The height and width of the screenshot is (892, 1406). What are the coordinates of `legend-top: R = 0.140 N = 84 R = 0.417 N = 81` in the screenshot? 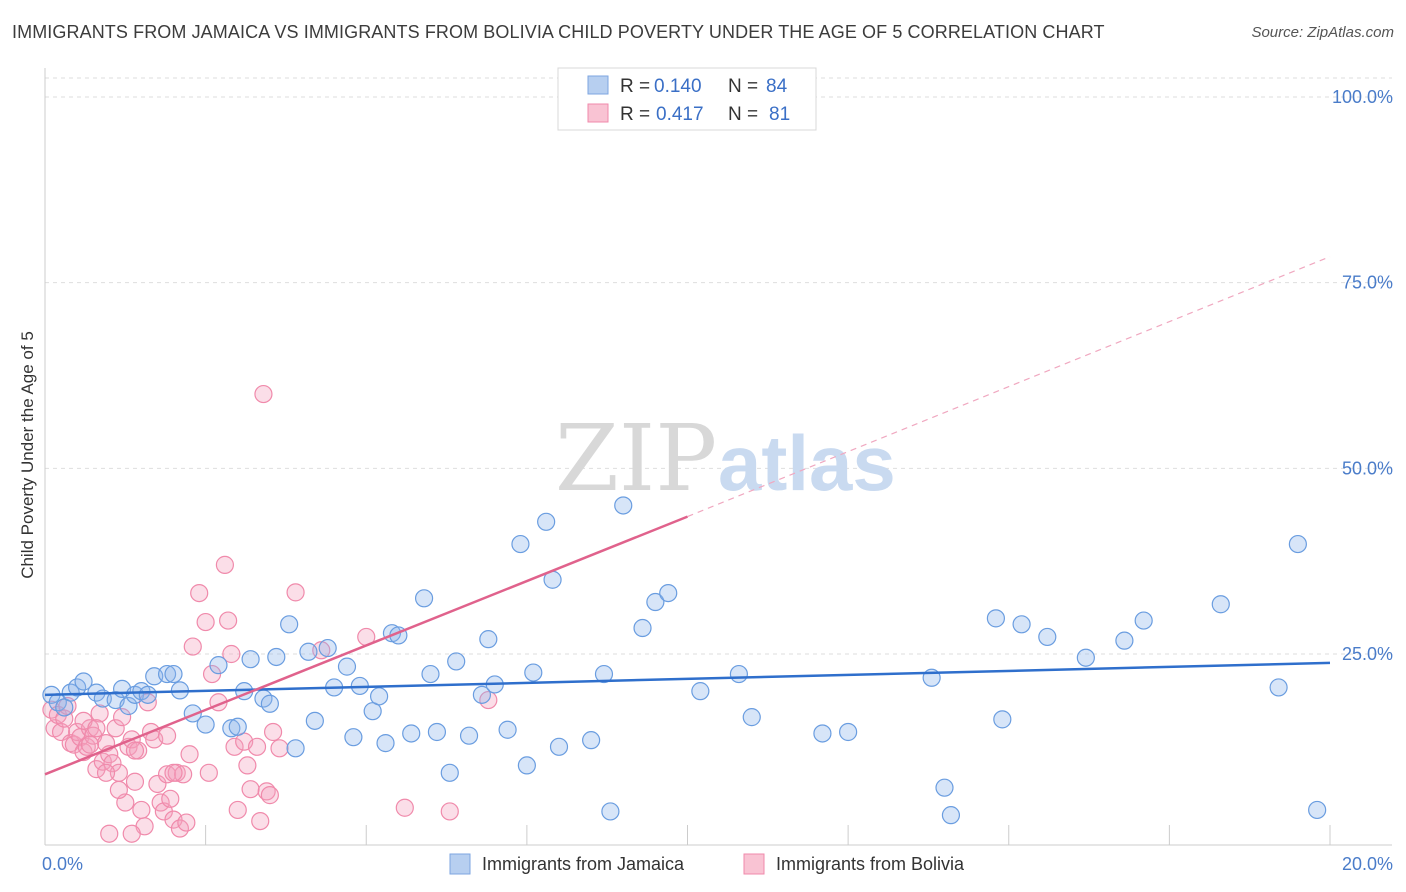 It's located at (687, 99).